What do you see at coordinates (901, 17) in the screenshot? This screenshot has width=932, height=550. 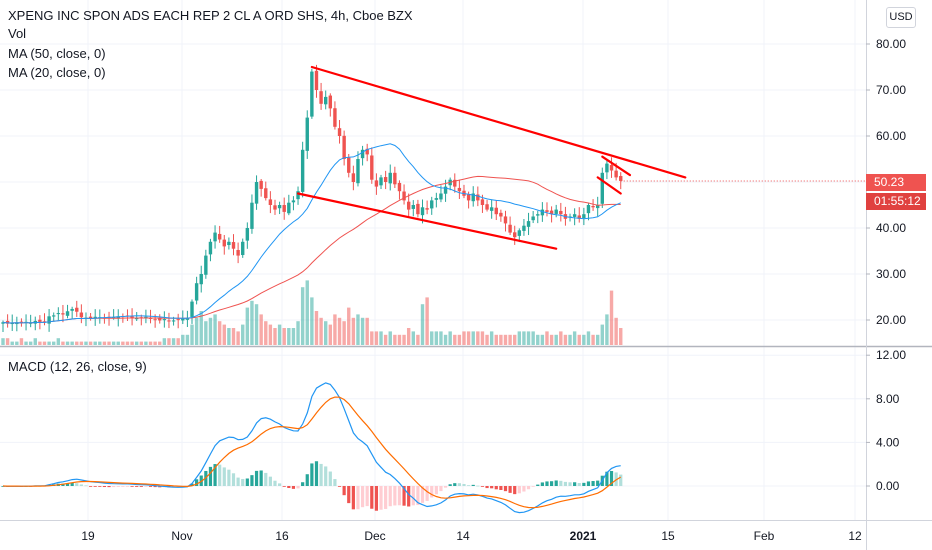 I see `currency-button: USD` at bounding box center [901, 17].